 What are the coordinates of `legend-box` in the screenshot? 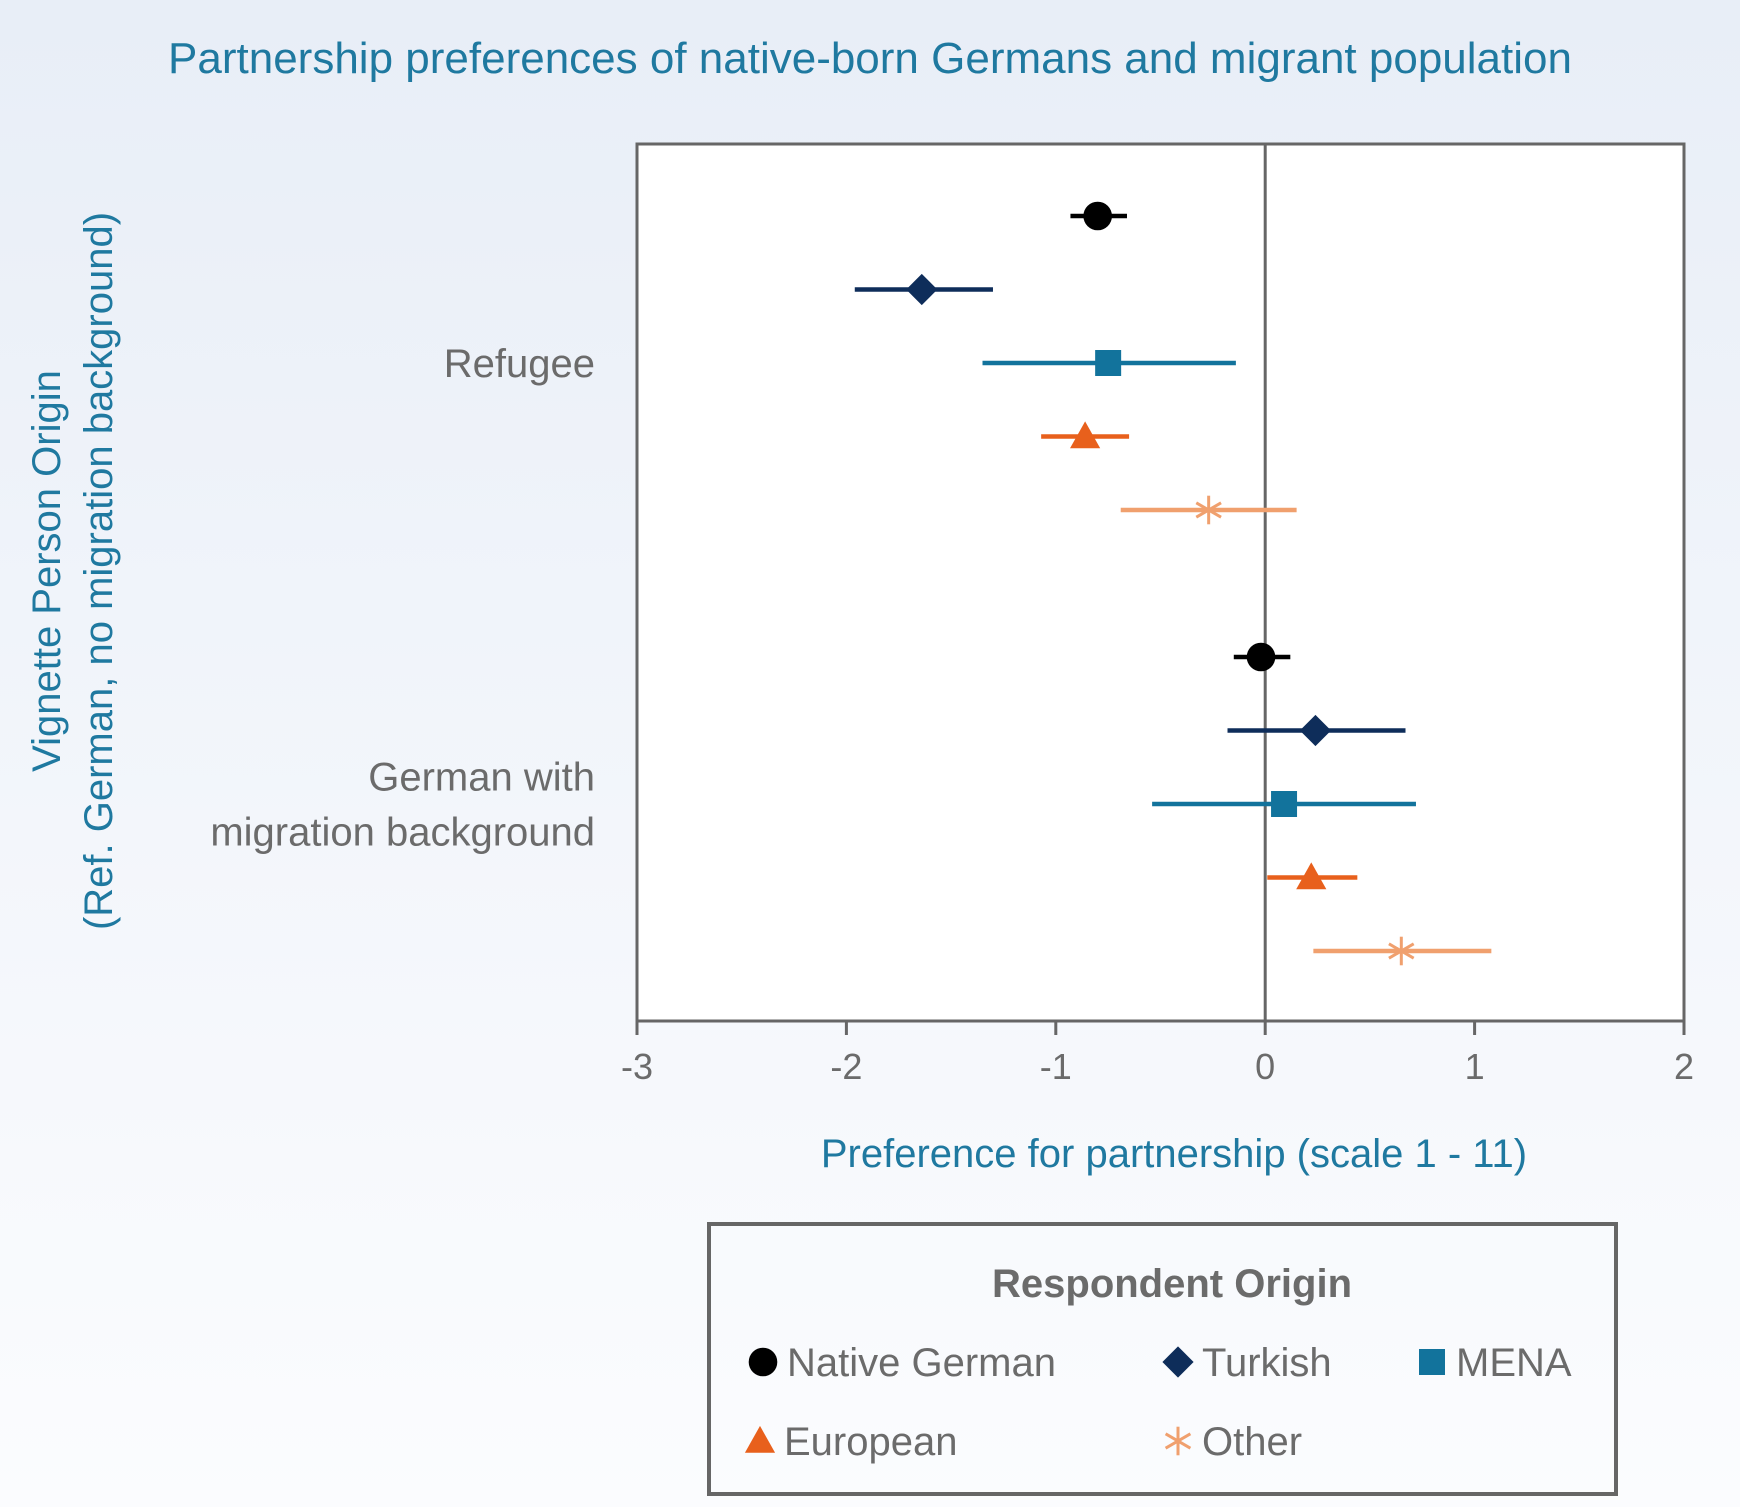 It's located at (1162, 1359).